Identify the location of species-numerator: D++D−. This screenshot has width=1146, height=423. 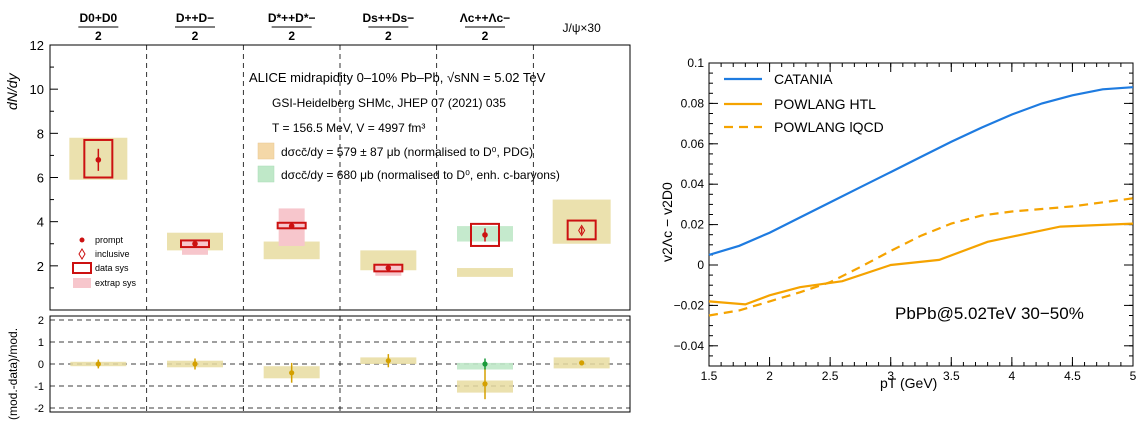
(195, 18).